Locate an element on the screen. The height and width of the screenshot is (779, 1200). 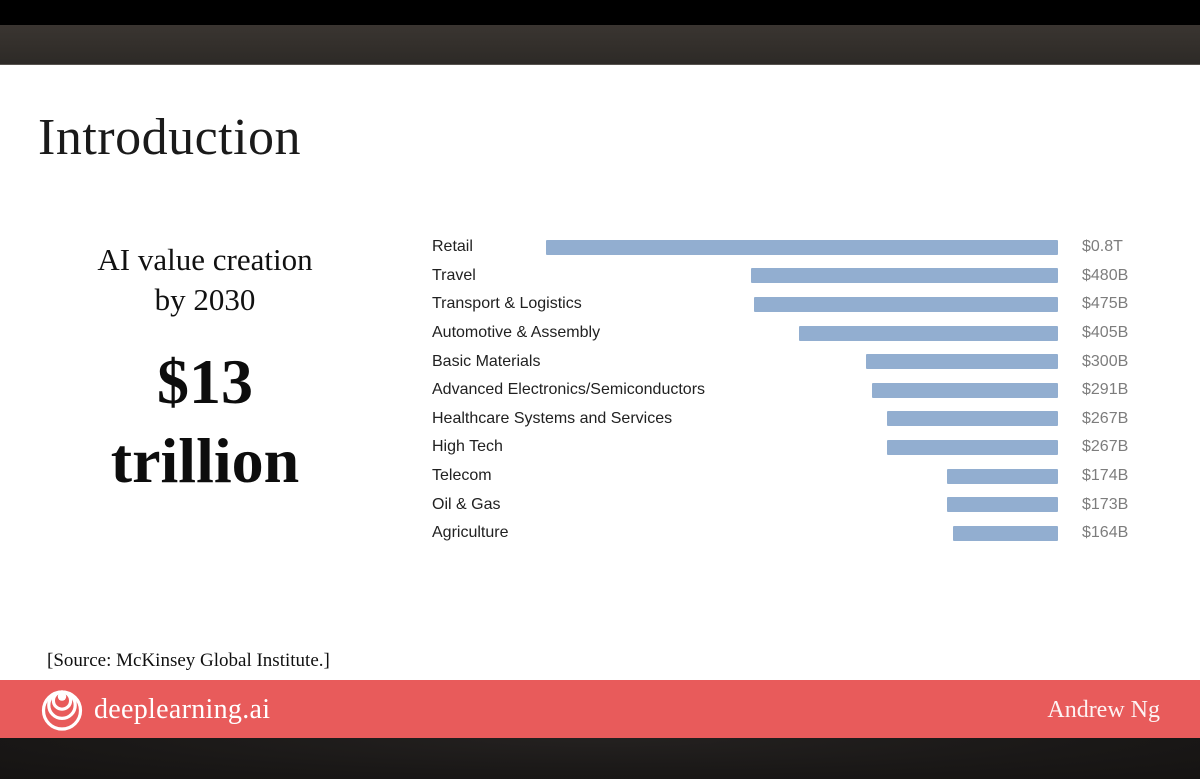
footer-brand-bar is located at coordinates (600, 709).